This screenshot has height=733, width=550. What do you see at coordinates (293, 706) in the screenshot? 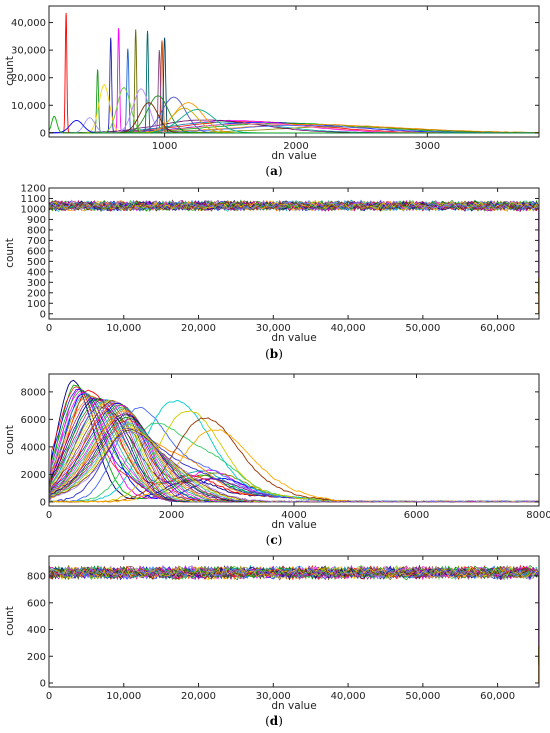
I see `chart-d-xlabel: dn value` at bounding box center [293, 706].